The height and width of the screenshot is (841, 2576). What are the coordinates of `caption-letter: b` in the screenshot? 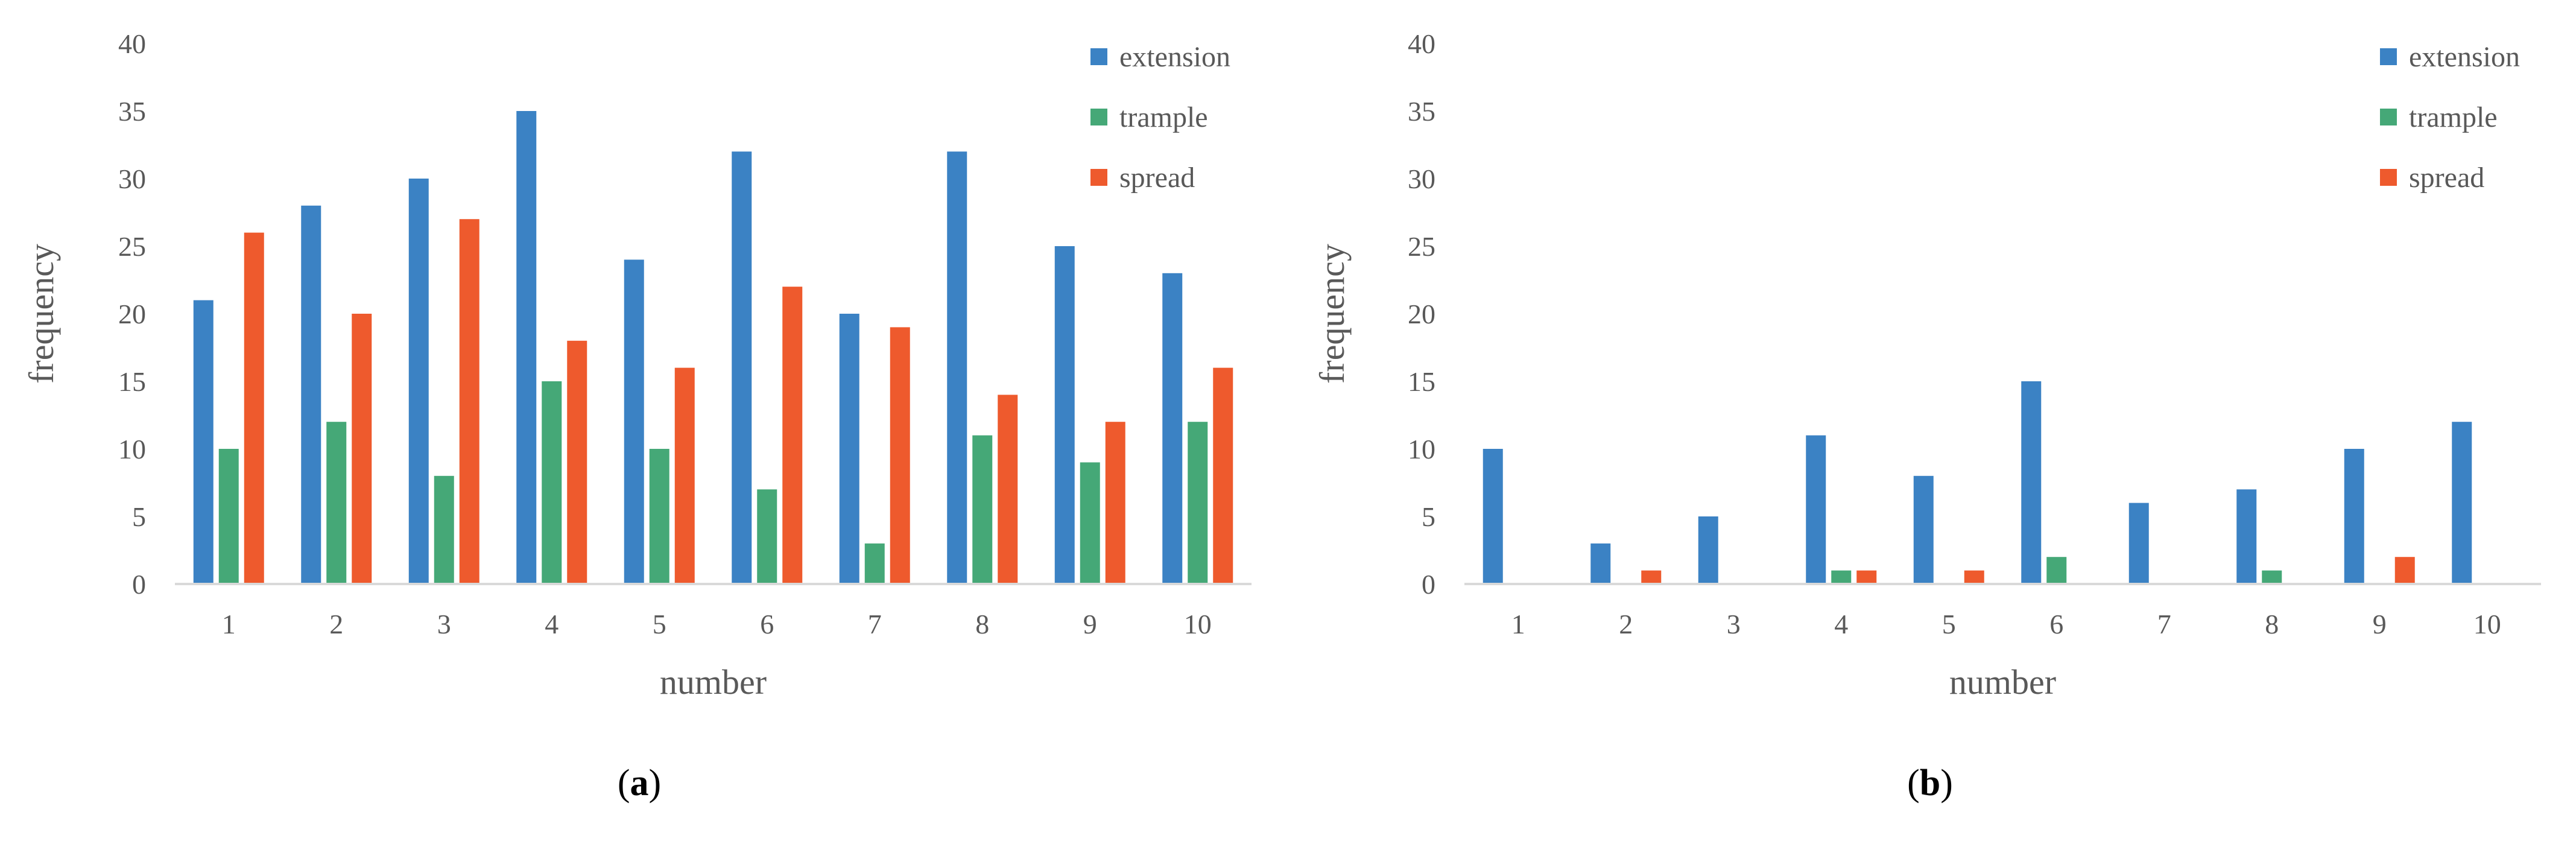 It's located at (1930, 783).